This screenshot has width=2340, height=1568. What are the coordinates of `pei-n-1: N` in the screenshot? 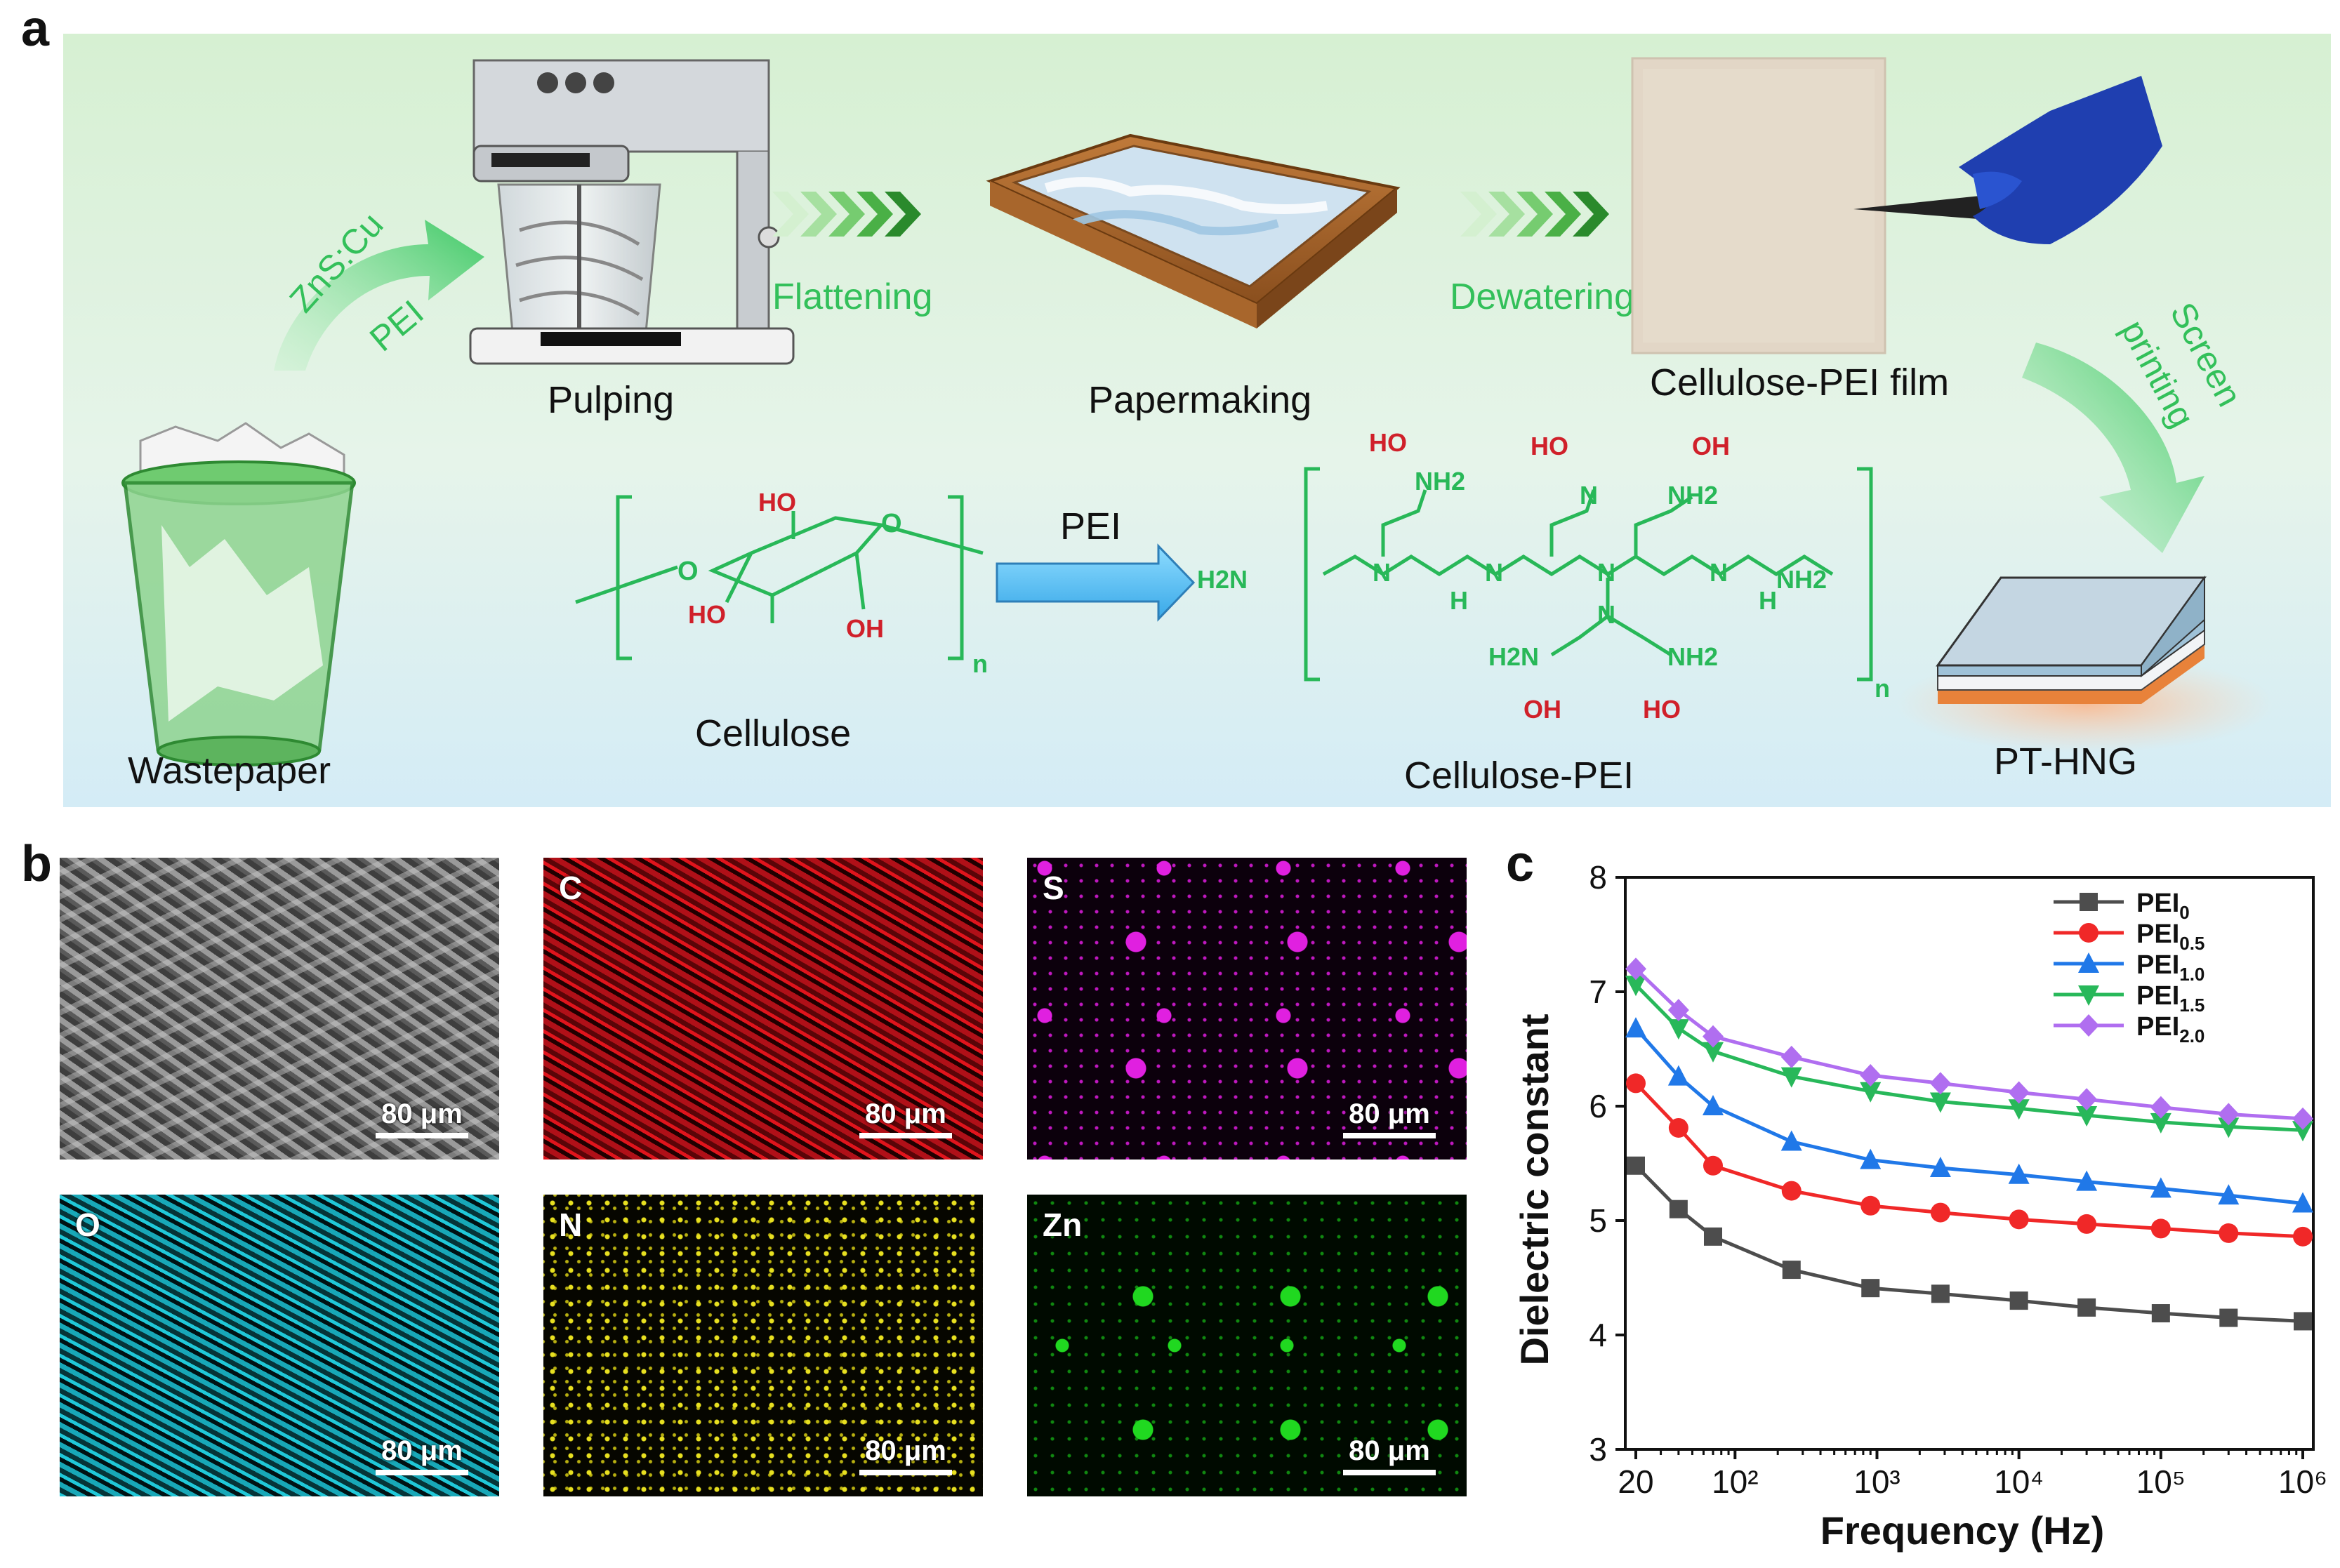 It's located at (1382, 572).